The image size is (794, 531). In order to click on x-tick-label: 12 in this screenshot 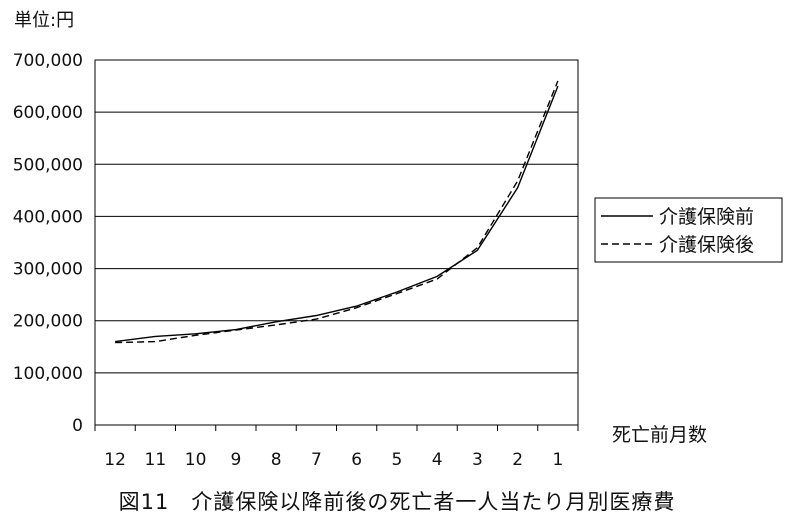, I will do `click(115, 460)`.